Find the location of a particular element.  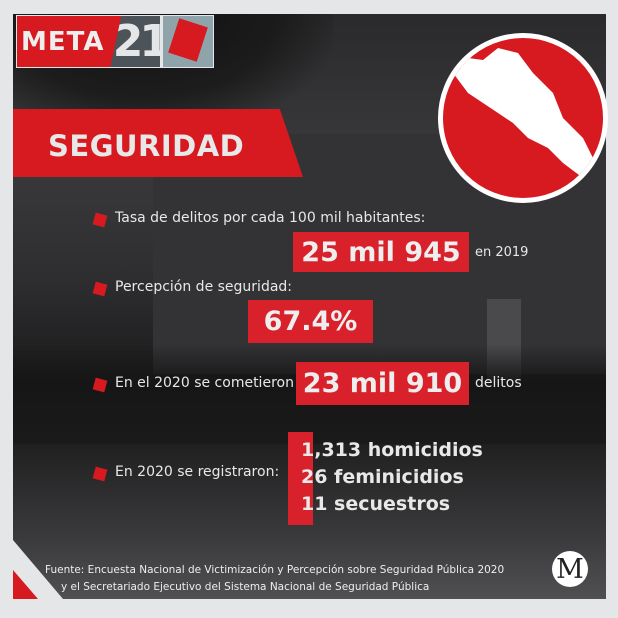

milenio-logo: M is located at coordinates (570, 569).